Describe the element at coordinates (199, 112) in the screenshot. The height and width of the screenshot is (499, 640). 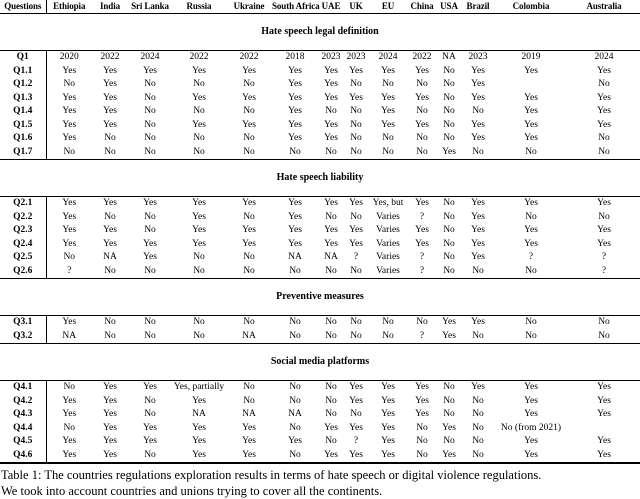
I see `cell-q1-4-russia: No` at that location.